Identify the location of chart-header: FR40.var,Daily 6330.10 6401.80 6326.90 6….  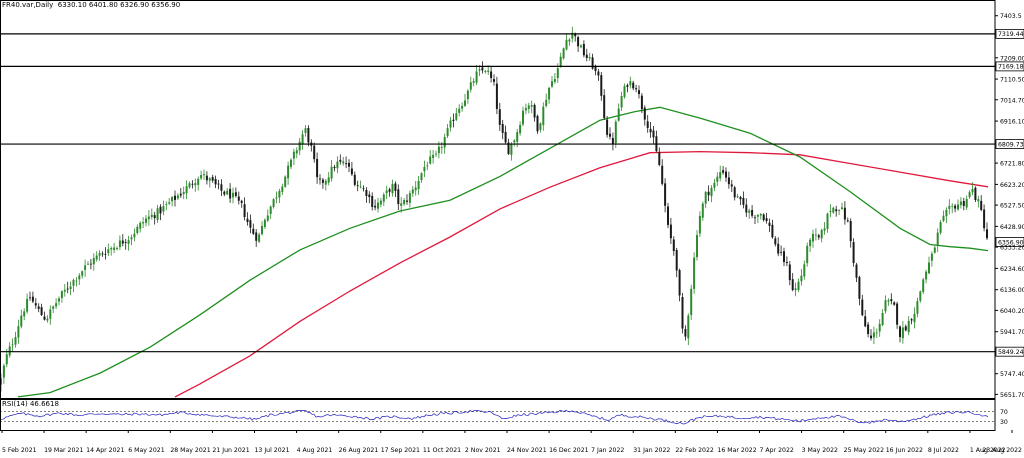
(91, 5).